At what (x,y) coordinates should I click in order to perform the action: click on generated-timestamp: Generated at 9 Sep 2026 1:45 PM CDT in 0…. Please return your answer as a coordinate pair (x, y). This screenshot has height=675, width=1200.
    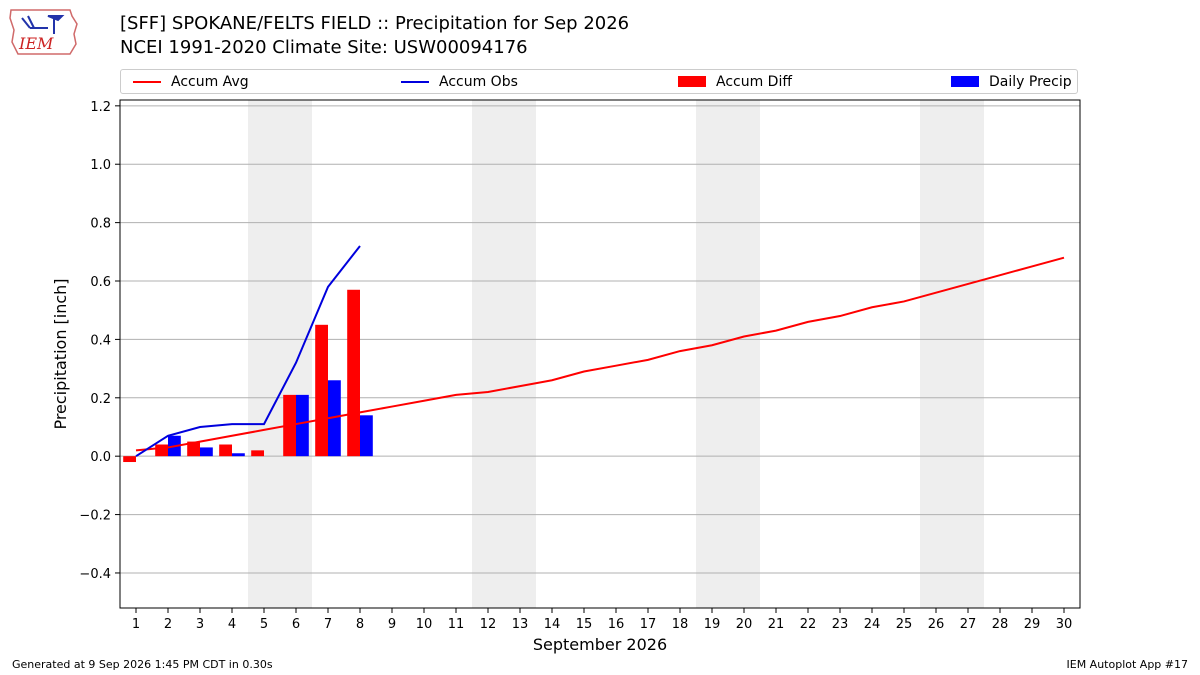
    Looking at the image, I should click on (142, 664).